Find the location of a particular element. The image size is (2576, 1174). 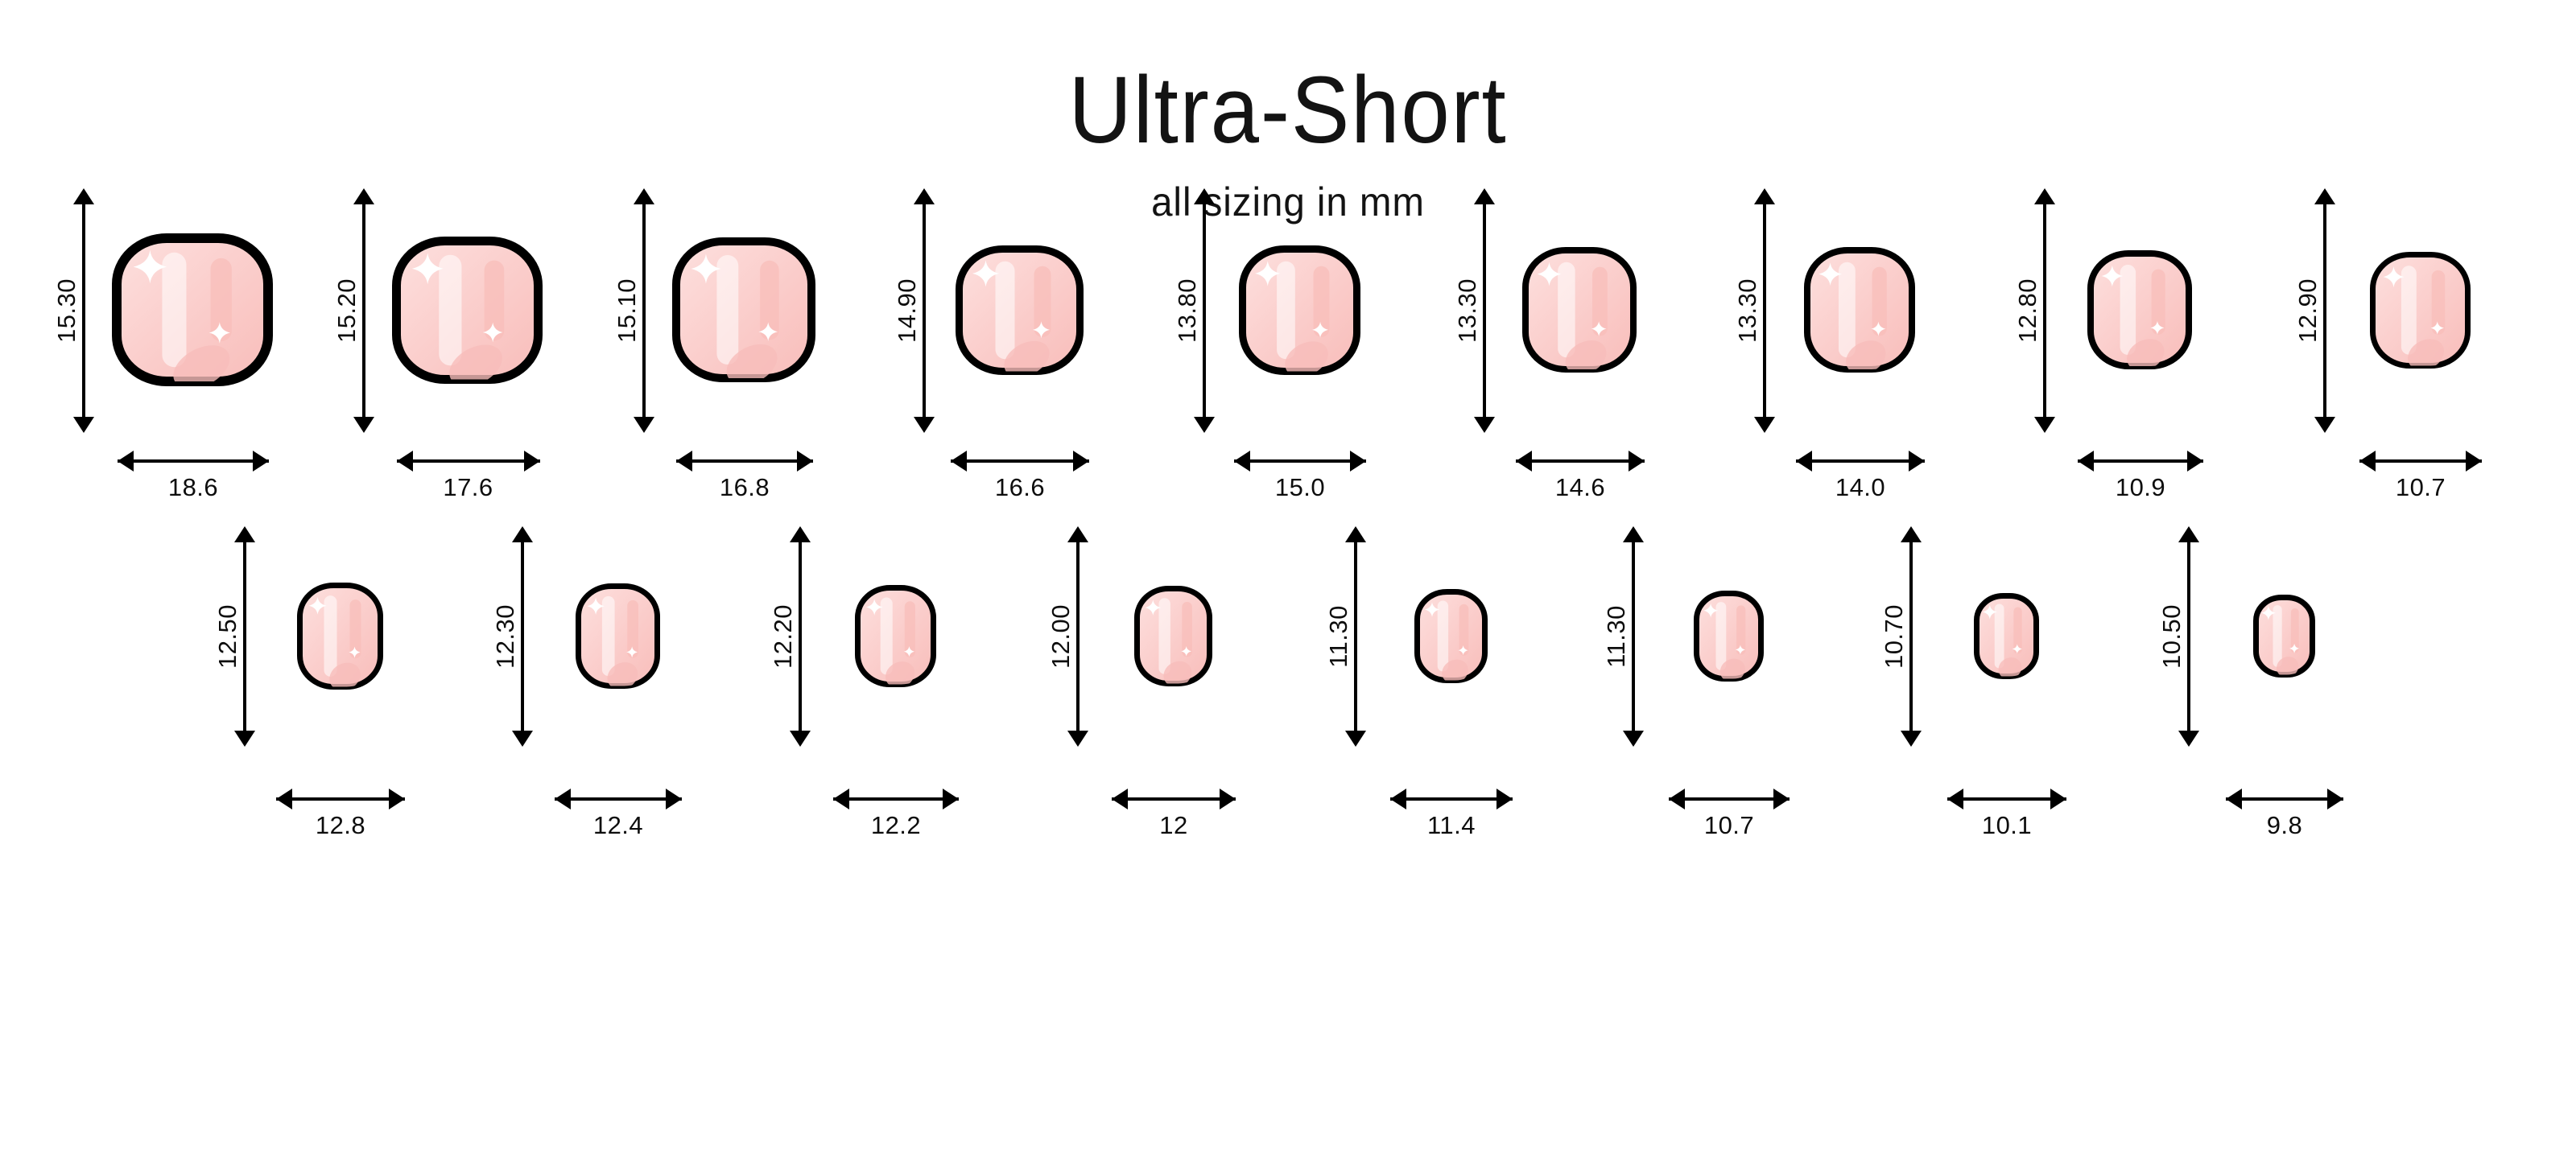

height-dimension: 10.50 is located at coordinates (2176, 636).